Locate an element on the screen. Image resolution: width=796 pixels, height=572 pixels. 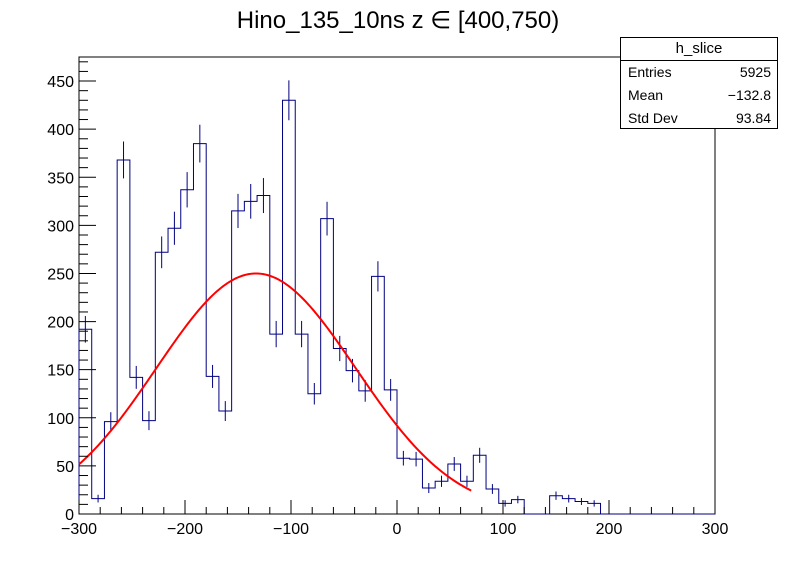
stats-label: Mean is located at coordinates (646, 95).